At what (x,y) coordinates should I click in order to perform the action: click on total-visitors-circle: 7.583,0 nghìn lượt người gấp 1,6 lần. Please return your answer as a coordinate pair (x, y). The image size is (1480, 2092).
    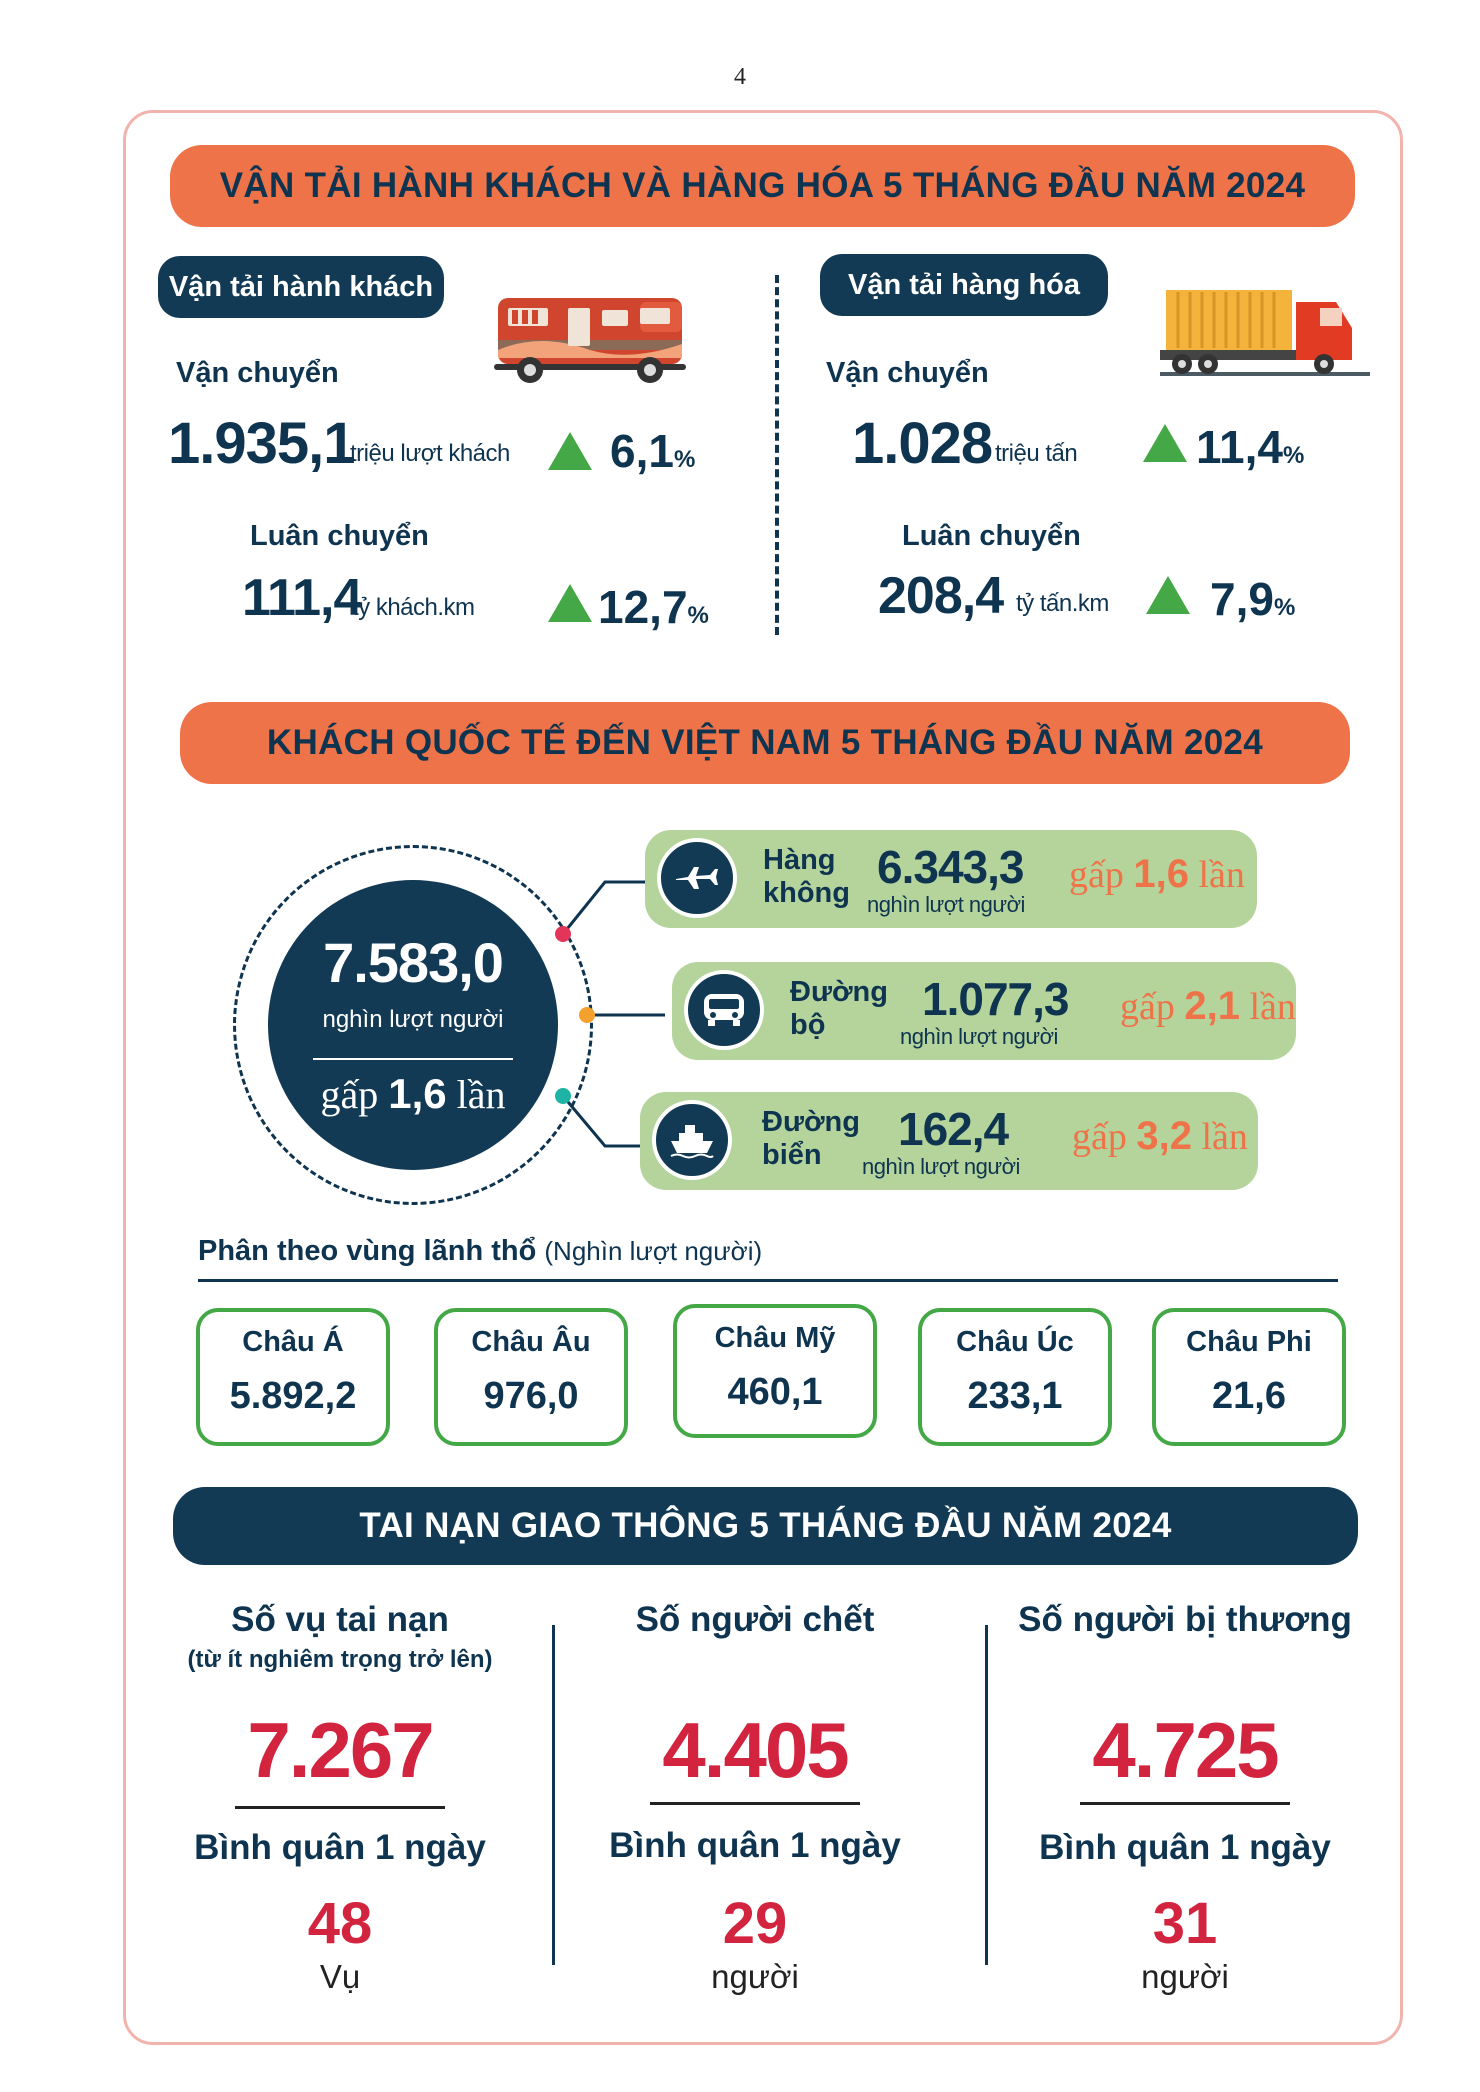
    Looking at the image, I should click on (413, 1025).